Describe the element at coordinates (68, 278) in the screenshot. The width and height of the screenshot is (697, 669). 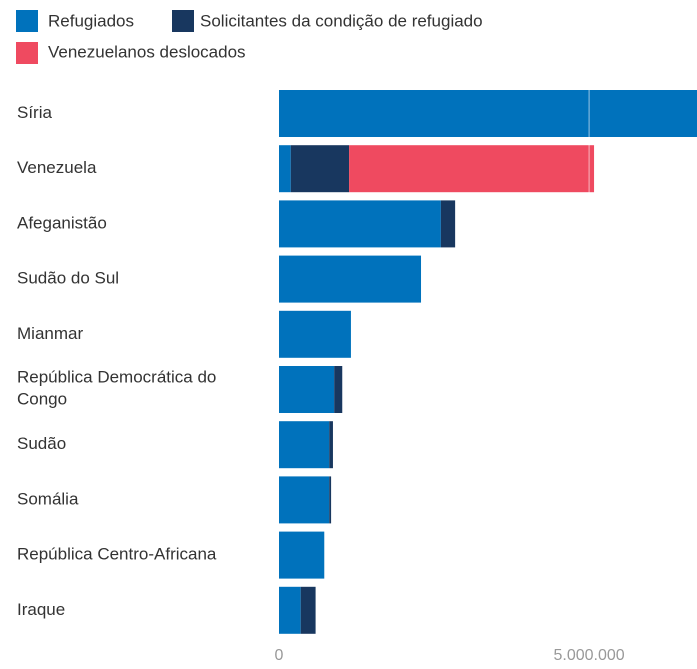
I see `category-label: Sudão do Sul` at that location.